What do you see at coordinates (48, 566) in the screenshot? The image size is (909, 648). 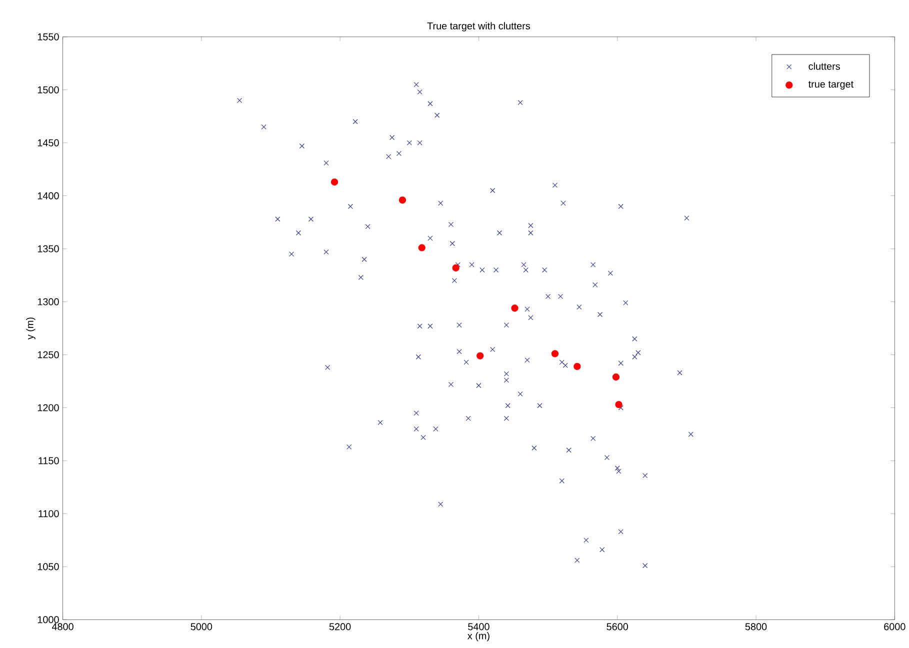 I see `y-tick-label: 1050` at bounding box center [48, 566].